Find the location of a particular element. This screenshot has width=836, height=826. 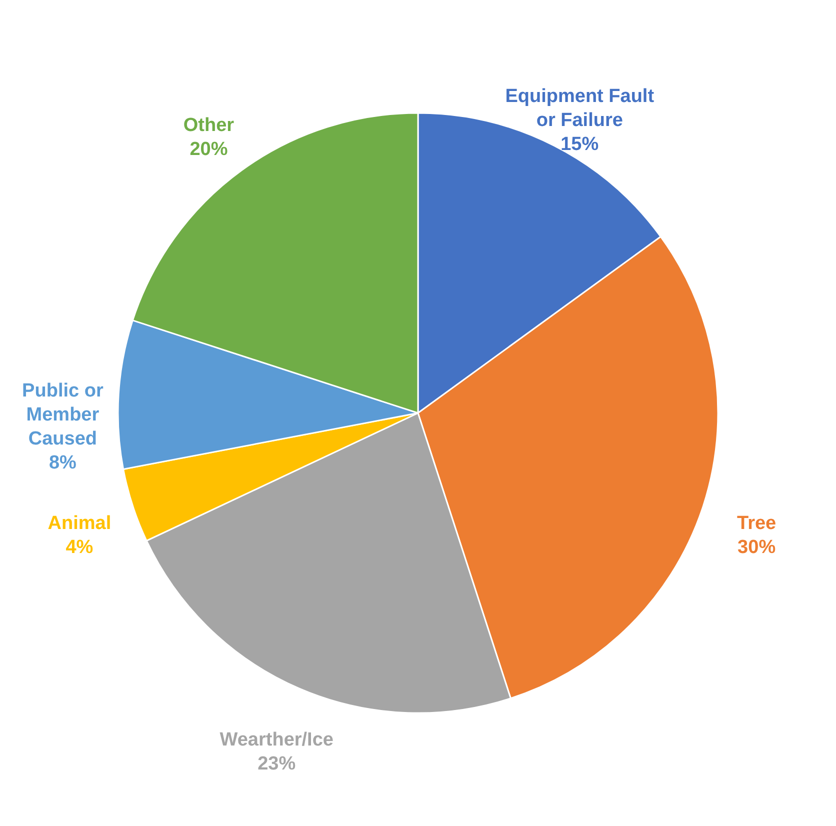

data-label: 4% is located at coordinates (80, 547).